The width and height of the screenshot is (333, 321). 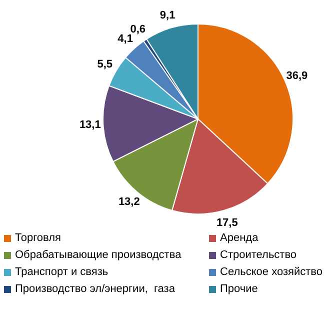 I want to click on data-label: 36,9, so click(x=297, y=76).